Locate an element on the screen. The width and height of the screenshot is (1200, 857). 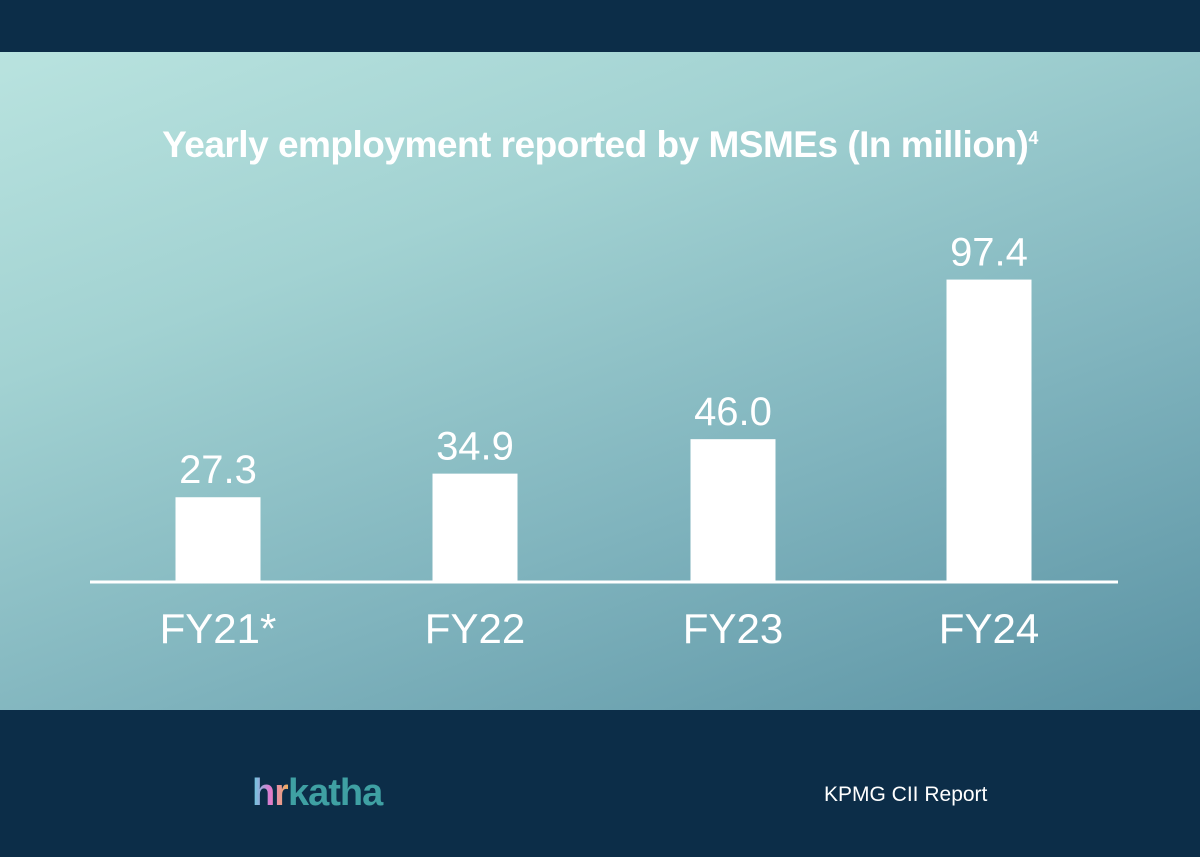
bar-fy24 is located at coordinates (989, 430).